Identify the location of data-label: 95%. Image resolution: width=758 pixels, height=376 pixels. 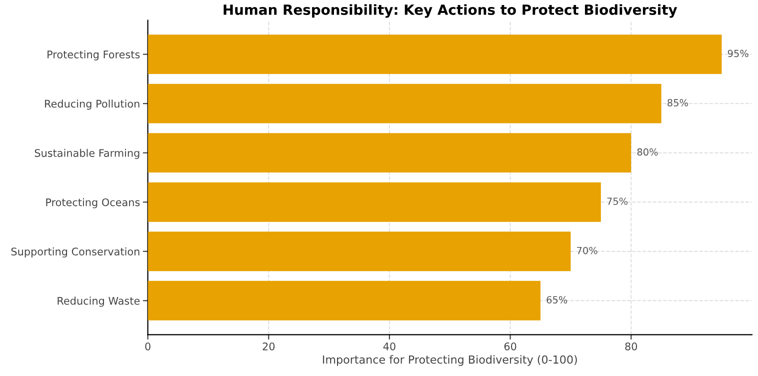
(738, 54).